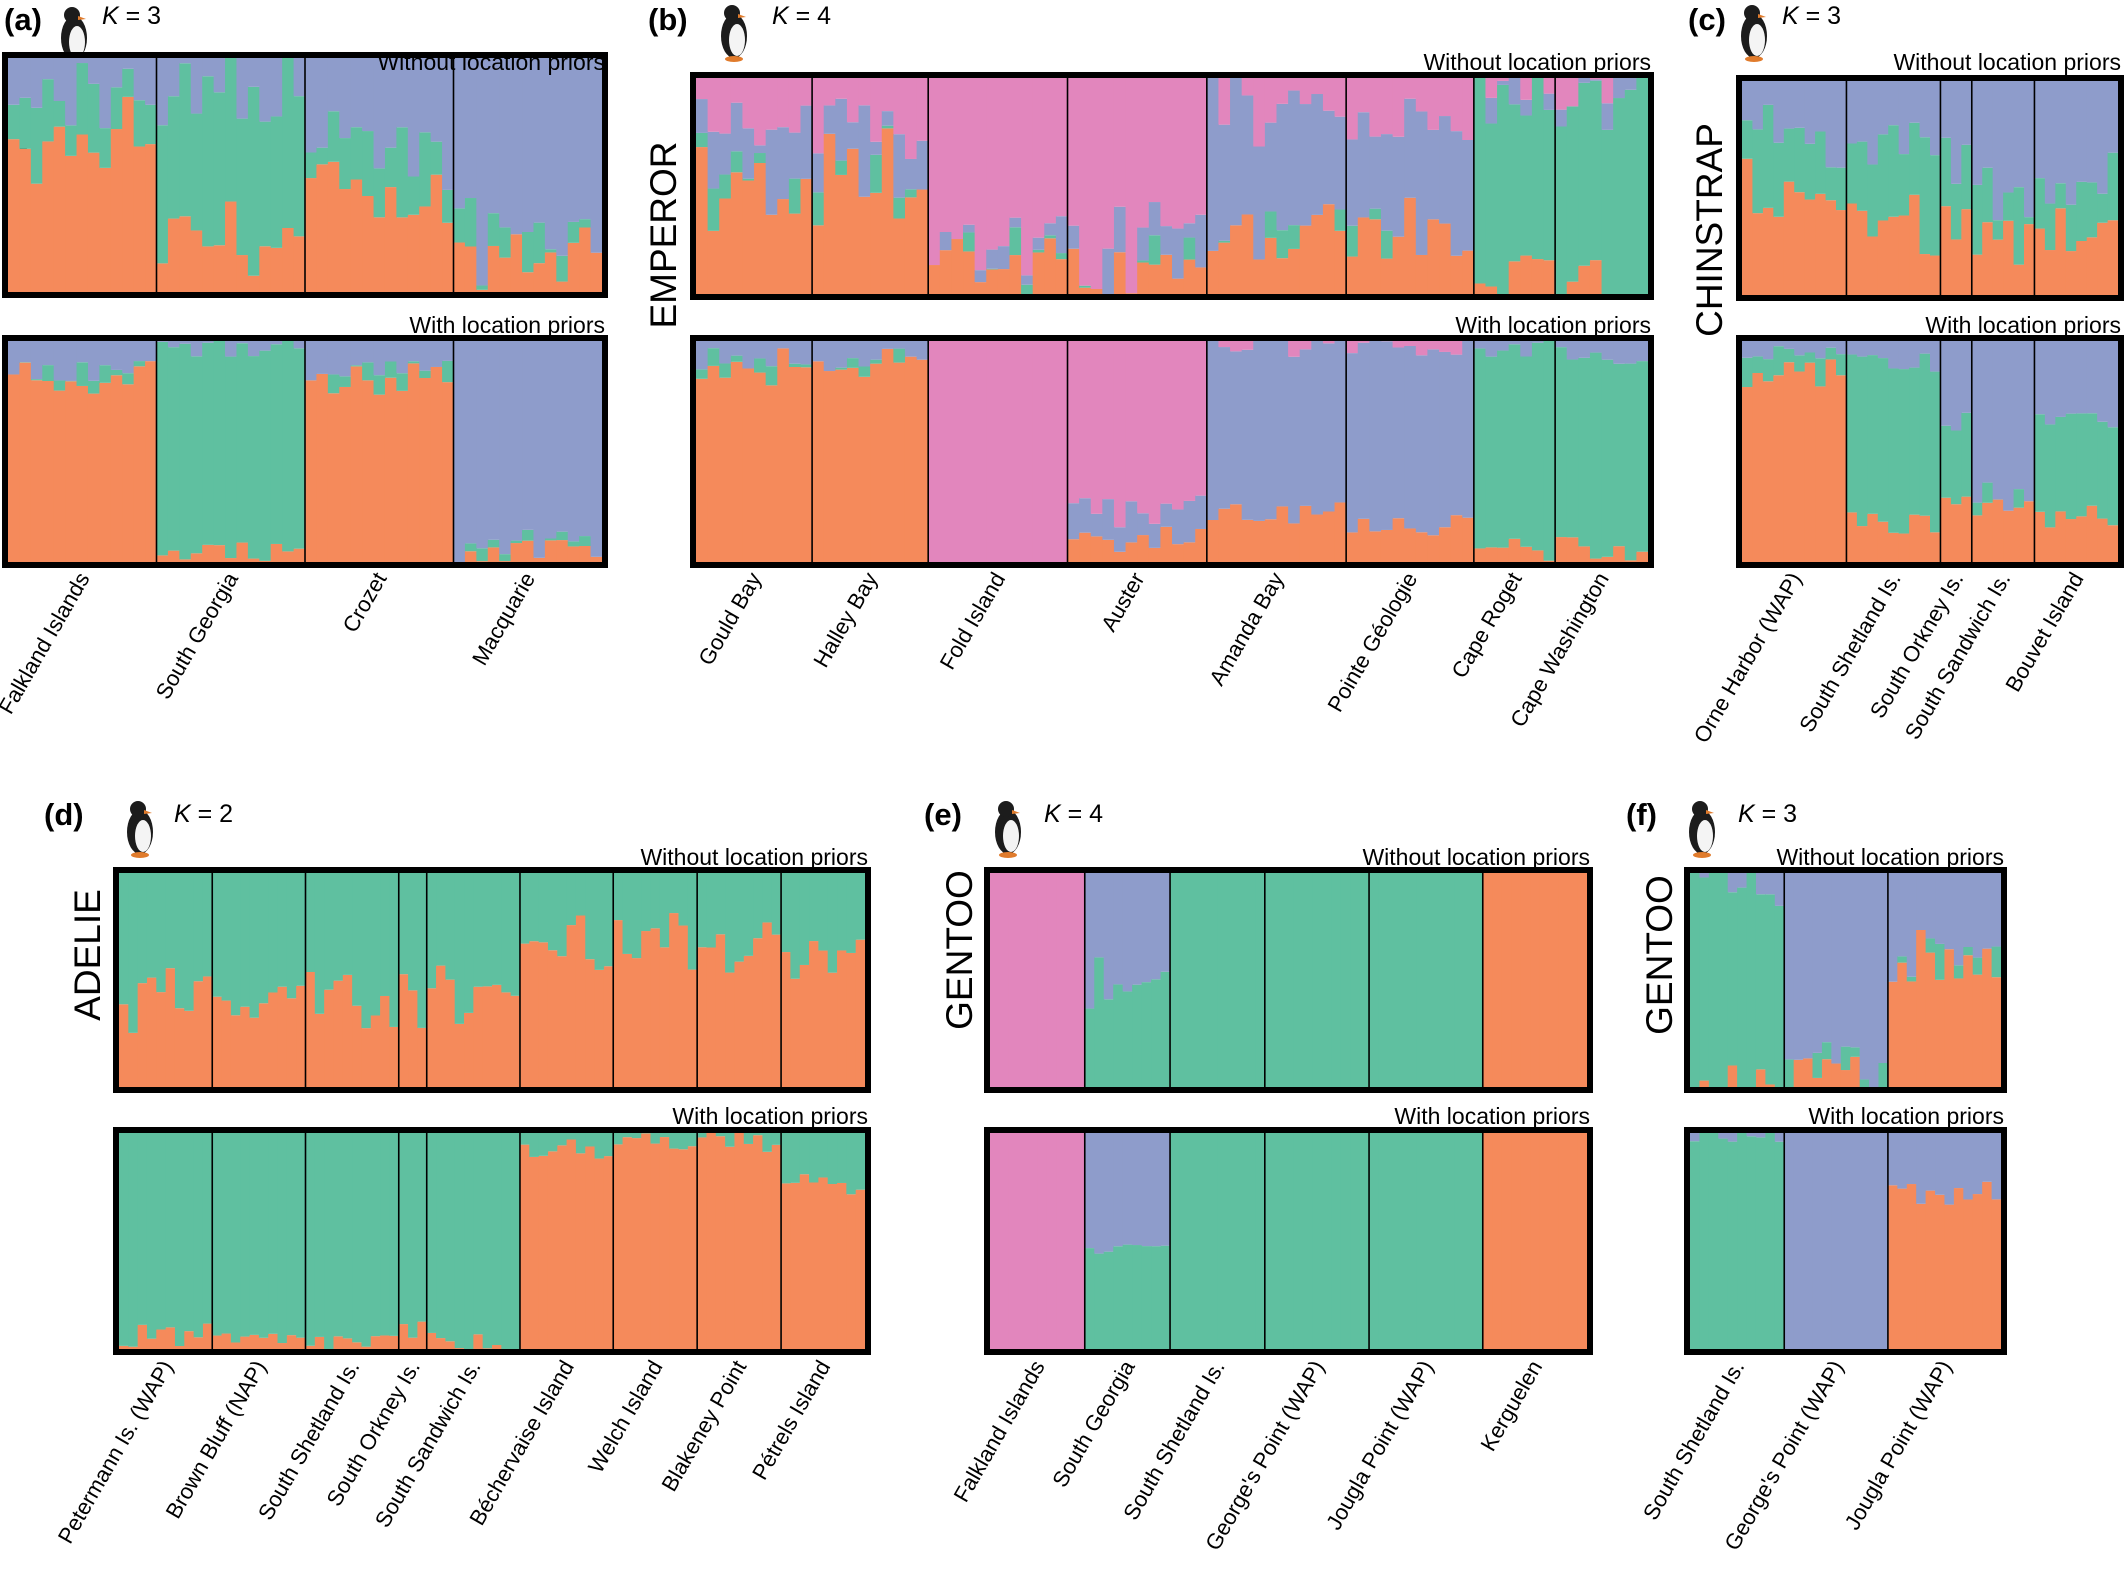 The height and width of the screenshot is (1579, 2128). I want to click on bar-2-1-13-orange, so click(1883, 541).